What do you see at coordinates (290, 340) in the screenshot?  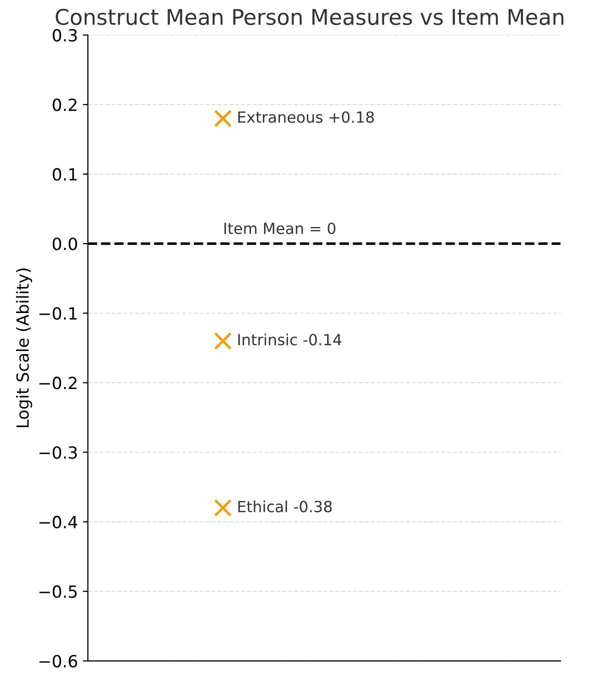 I see `series-label: Intrinsic -0.14` at bounding box center [290, 340].